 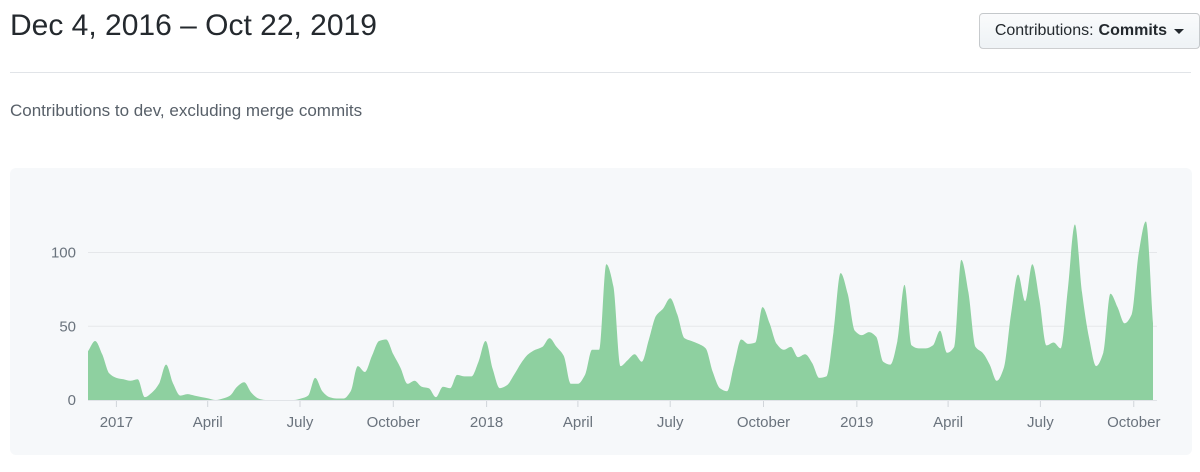 What do you see at coordinates (116, 422) in the screenshot?
I see `x-tick-label: 2017` at bounding box center [116, 422].